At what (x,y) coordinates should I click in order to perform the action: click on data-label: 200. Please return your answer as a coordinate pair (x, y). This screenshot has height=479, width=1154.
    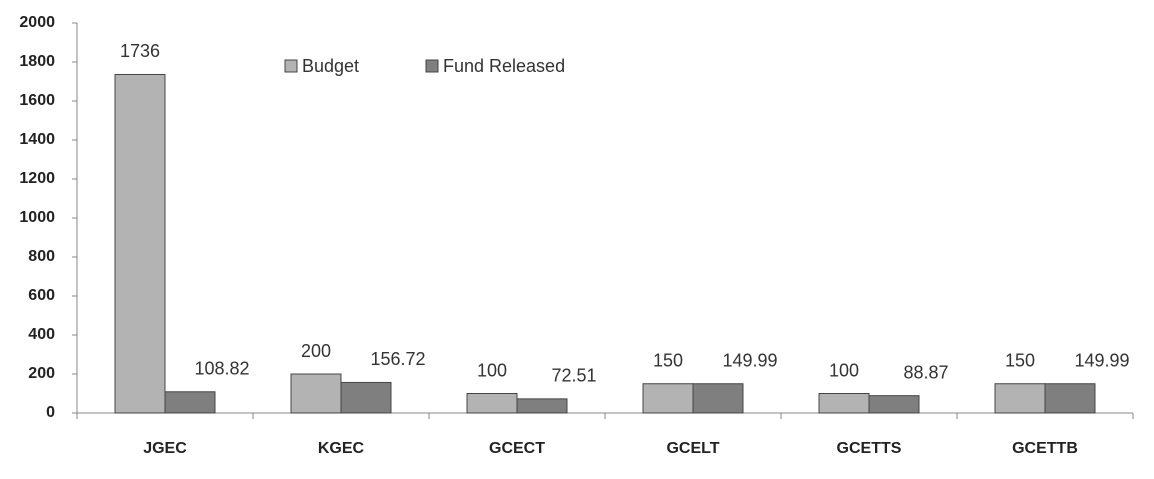
    Looking at the image, I should click on (316, 351).